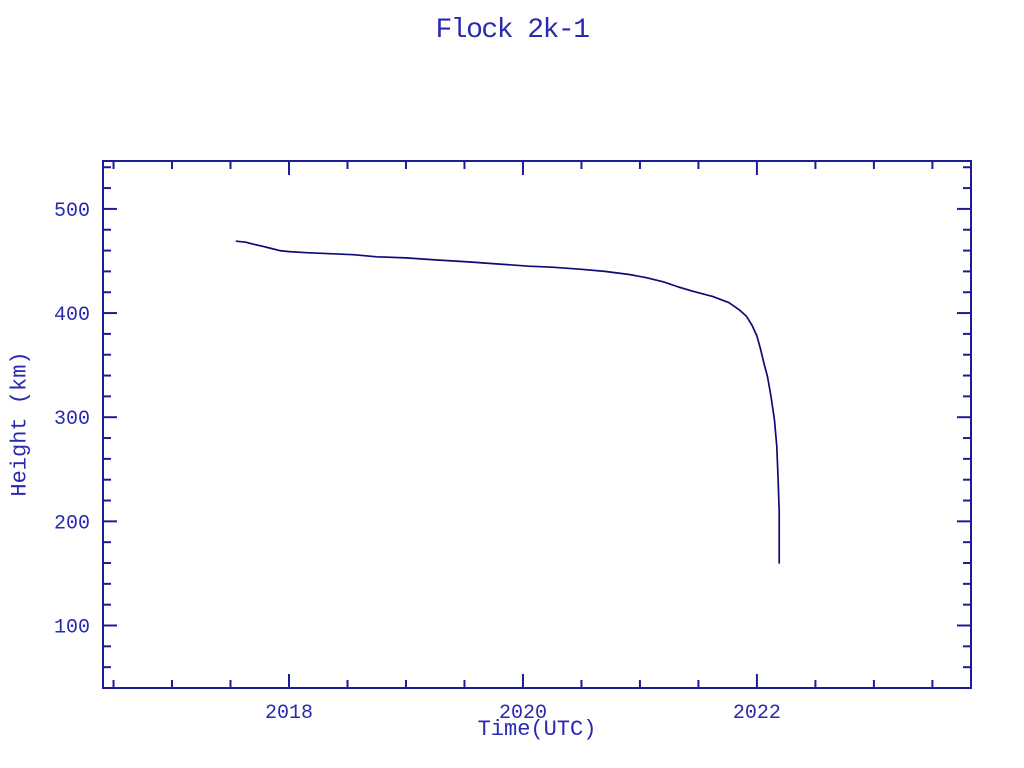  I want to click on x-axis-label: Time(UTC), so click(537, 729).